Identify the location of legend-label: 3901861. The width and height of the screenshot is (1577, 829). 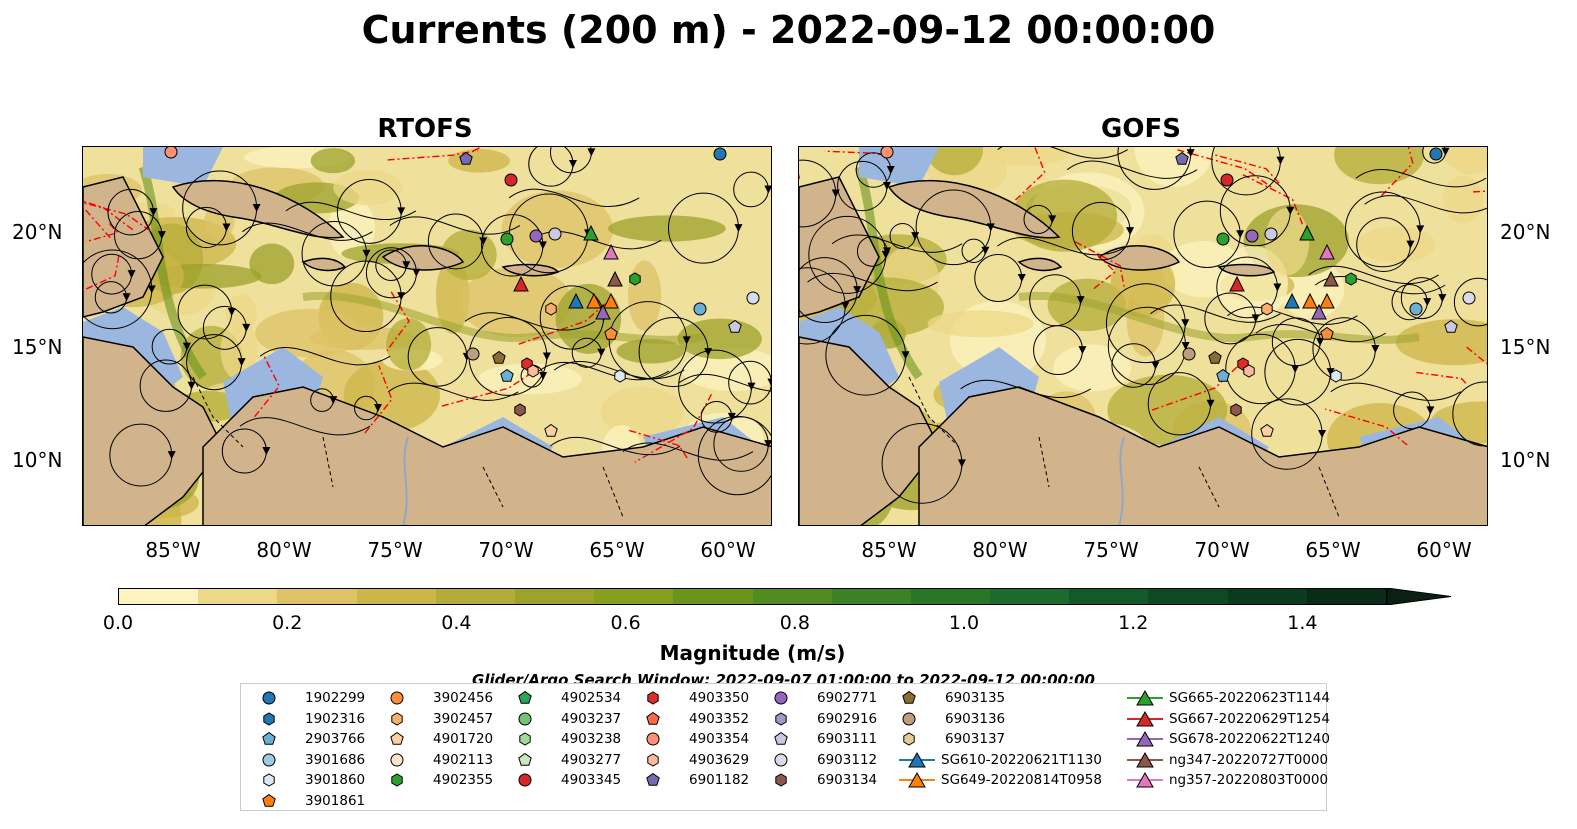
(335, 800).